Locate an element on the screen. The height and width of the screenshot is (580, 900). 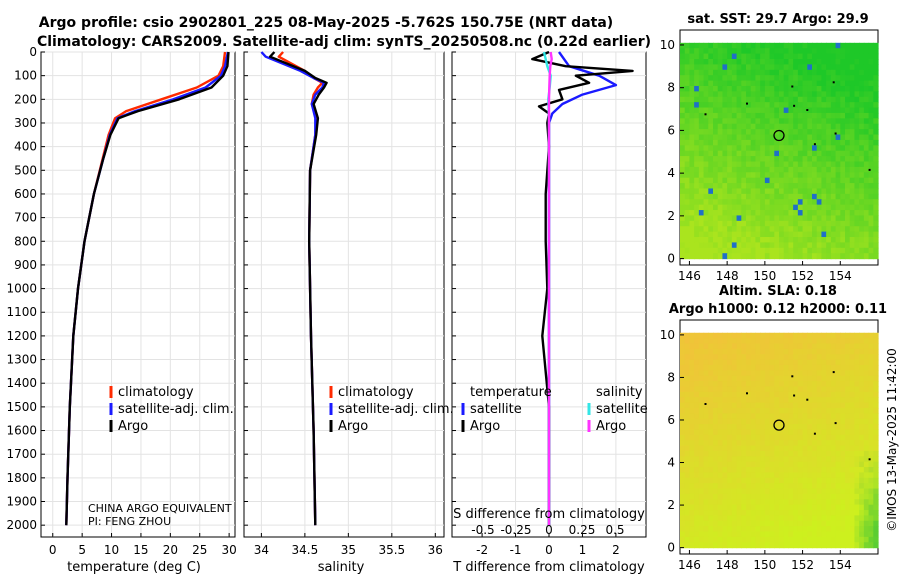
x-tick-label: 2 is located at coordinates (616, 550).